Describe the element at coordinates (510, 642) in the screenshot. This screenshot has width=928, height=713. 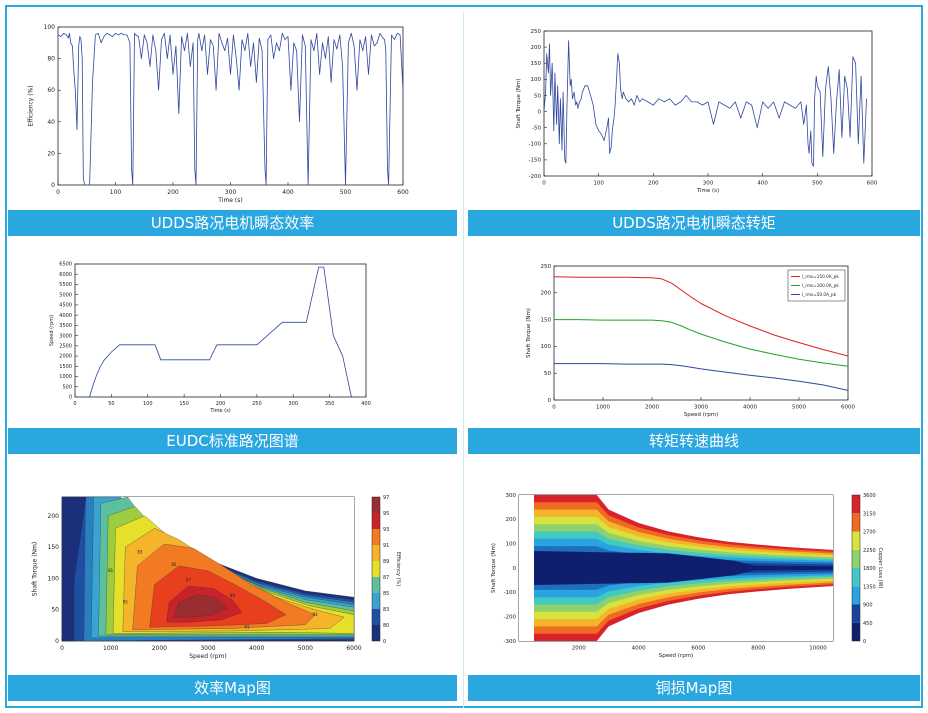
I see `y-tick-label: -300` at that location.